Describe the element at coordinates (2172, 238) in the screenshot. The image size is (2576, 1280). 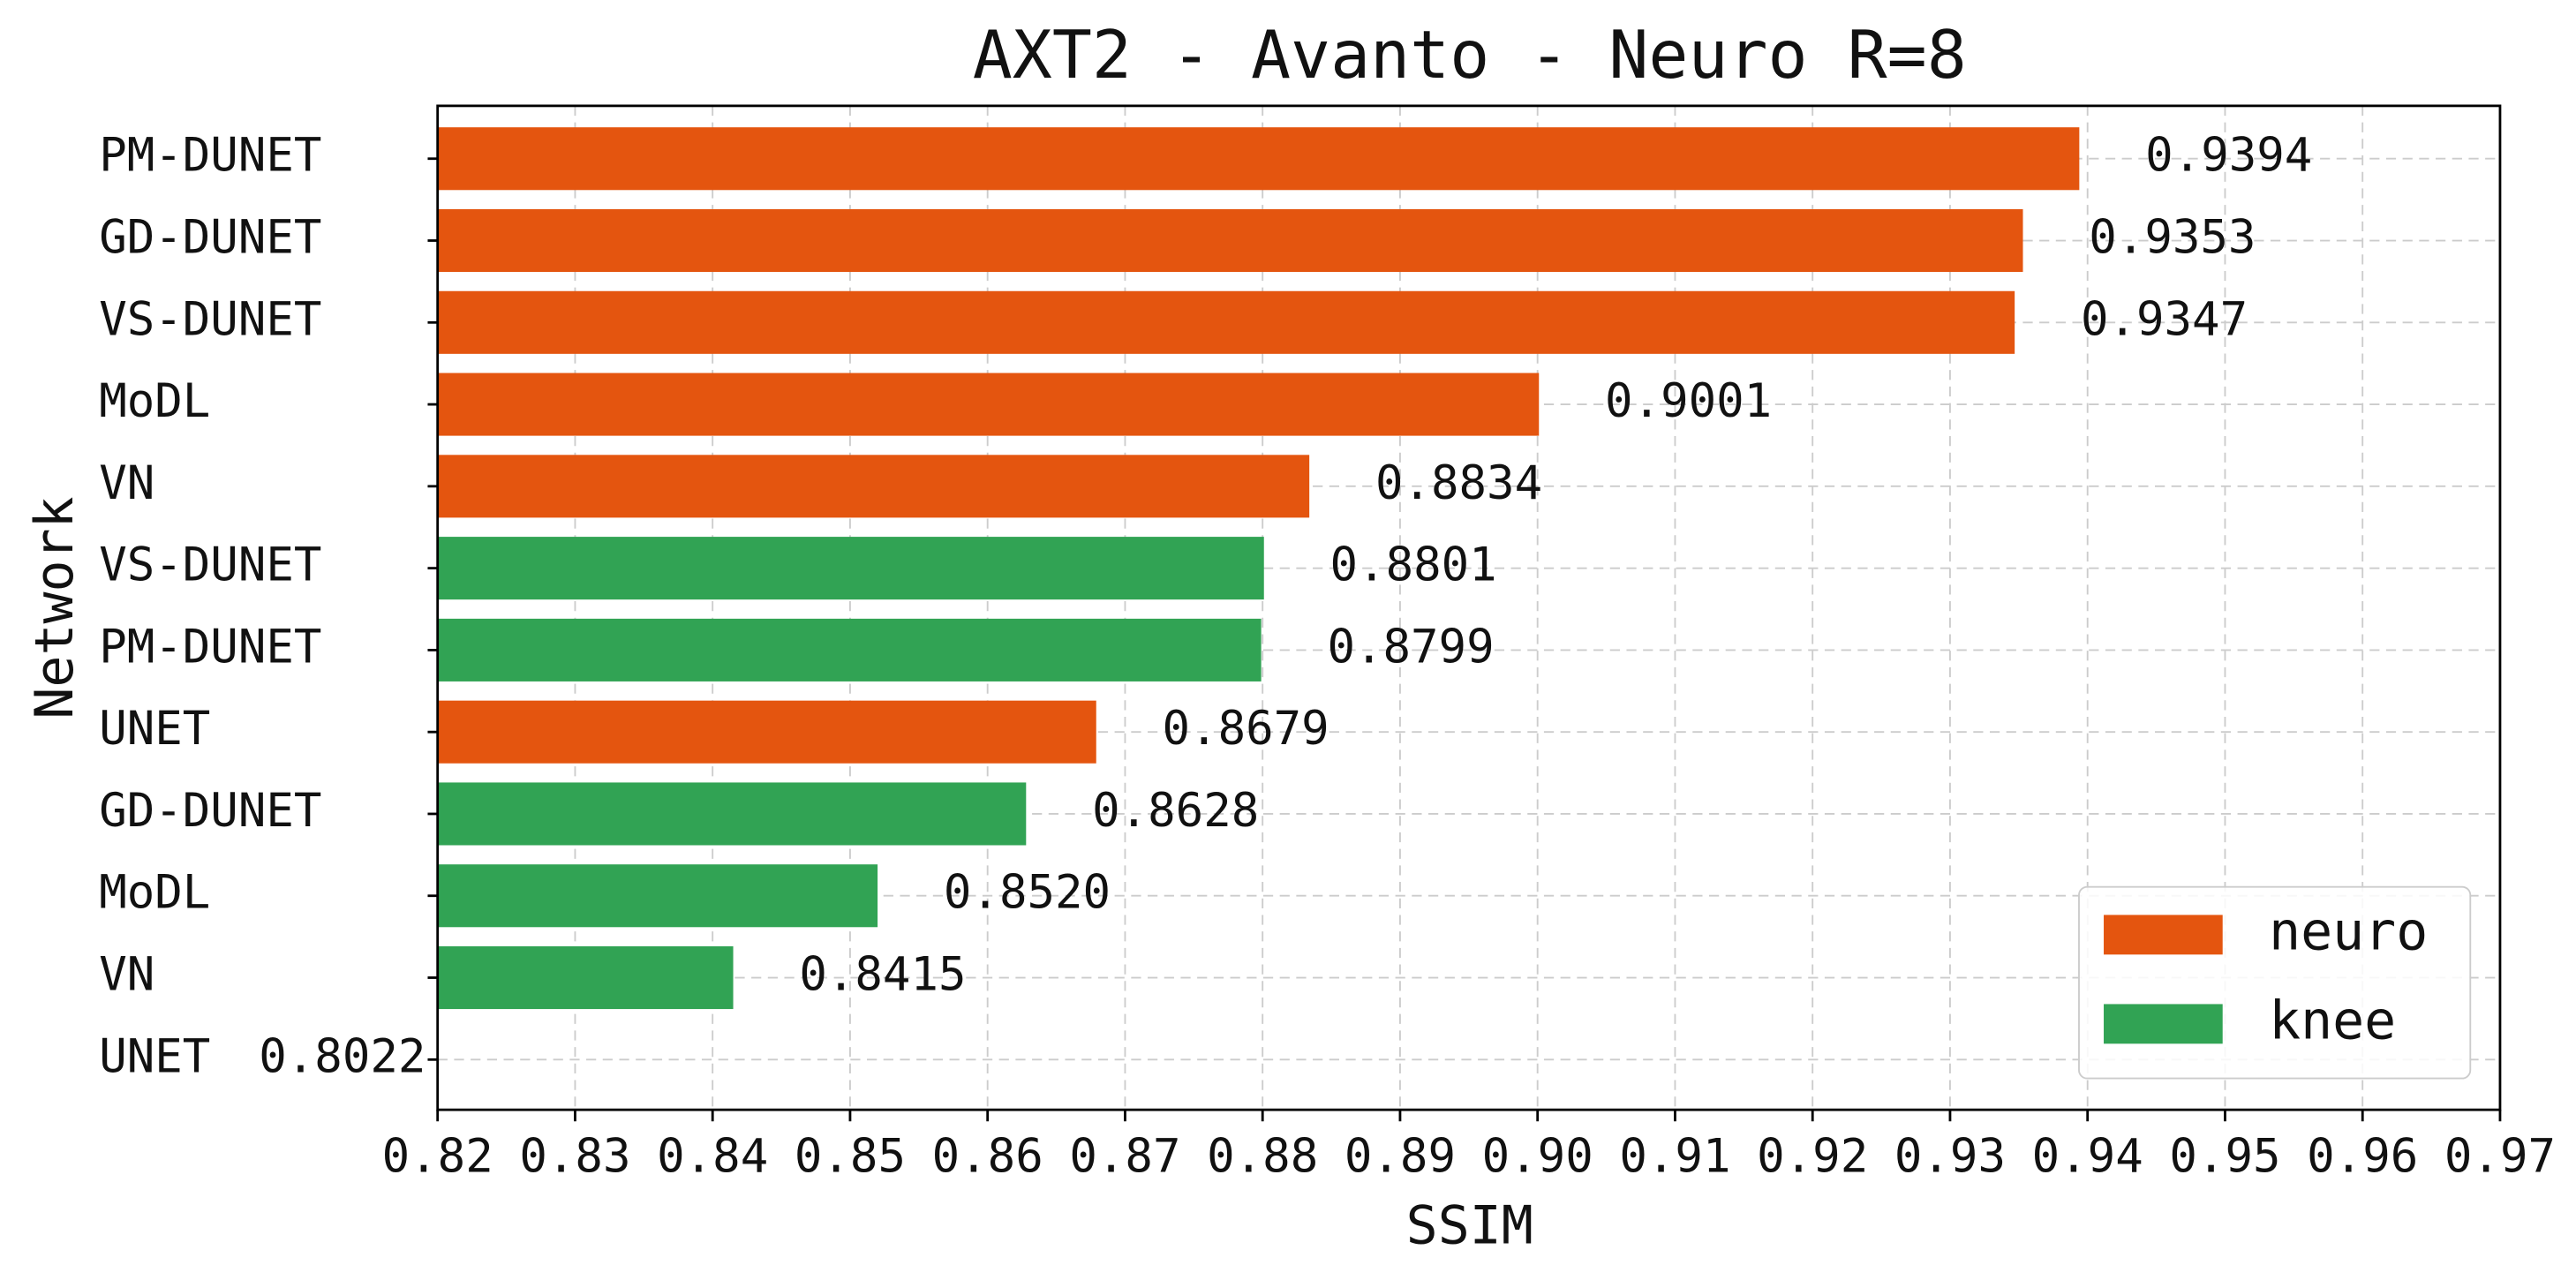
I see `value-label: 0.9353` at that location.